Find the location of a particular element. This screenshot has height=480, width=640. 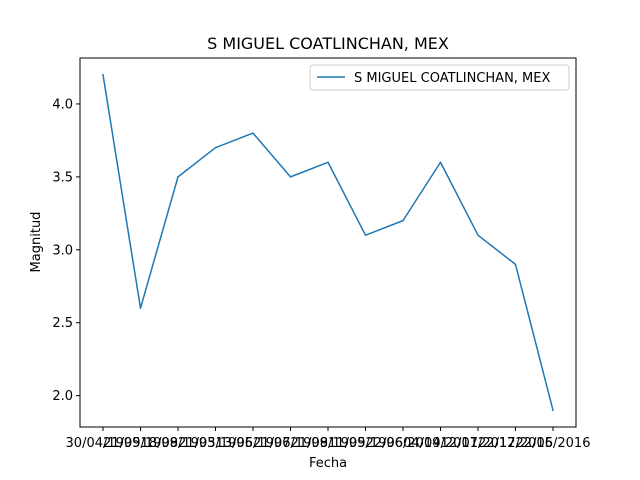

legend-label: S MIGUEL COATLINCHAN, MEX is located at coordinates (452, 78).